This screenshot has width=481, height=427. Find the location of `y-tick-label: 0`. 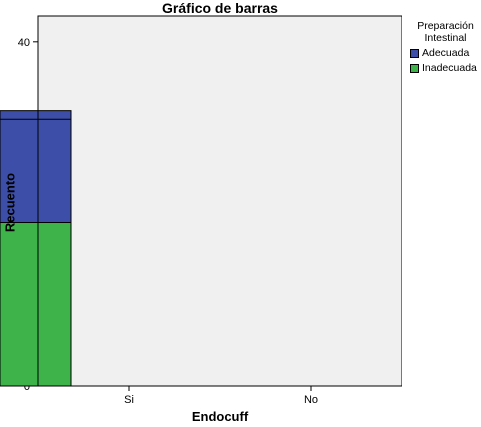

y-tick-label: 0 is located at coordinates (27, 387).